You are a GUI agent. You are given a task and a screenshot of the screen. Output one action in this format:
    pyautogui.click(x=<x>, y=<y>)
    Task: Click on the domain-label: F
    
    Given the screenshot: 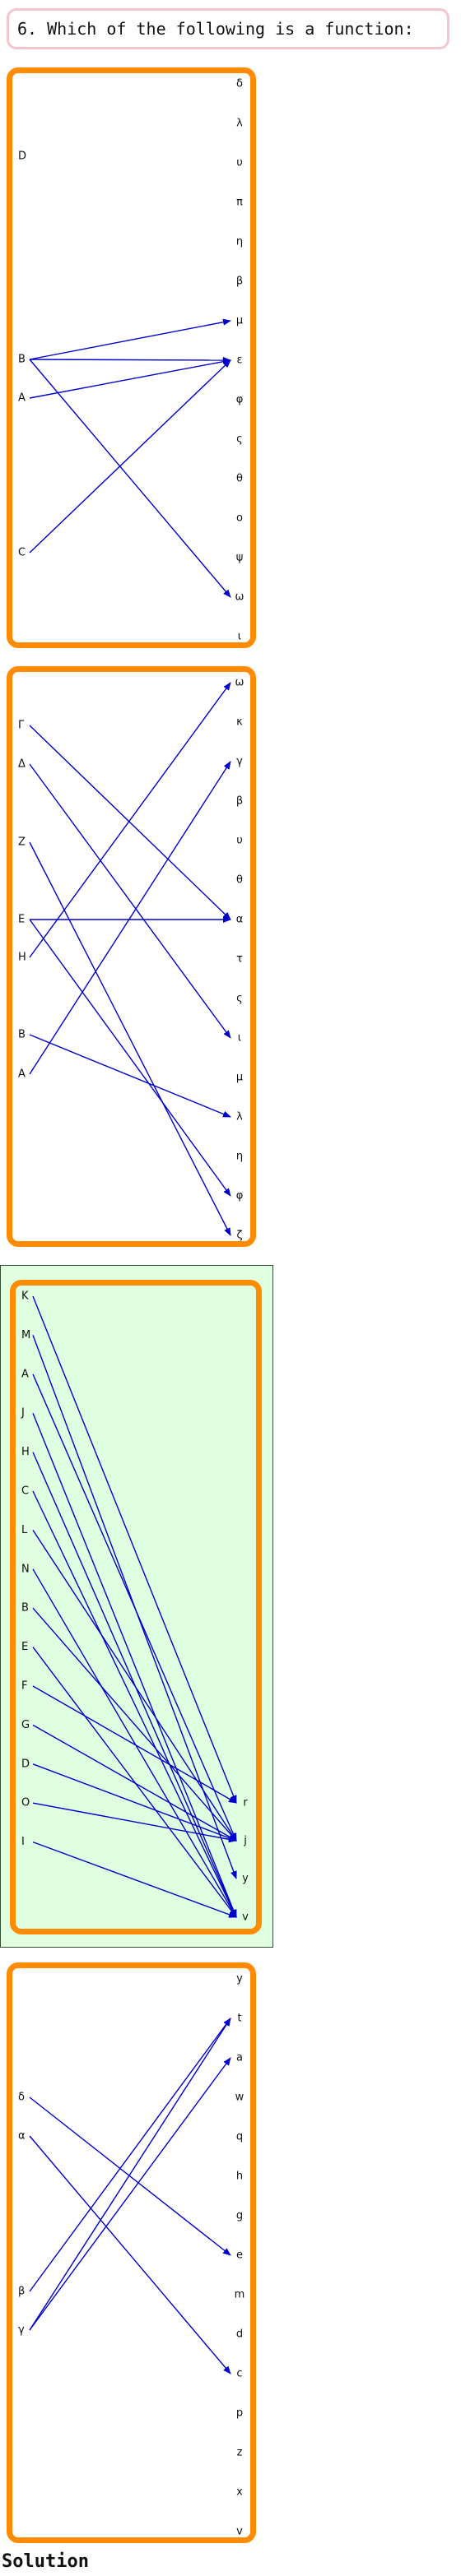 What is the action you would take?
    pyautogui.click(x=24, y=1686)
    